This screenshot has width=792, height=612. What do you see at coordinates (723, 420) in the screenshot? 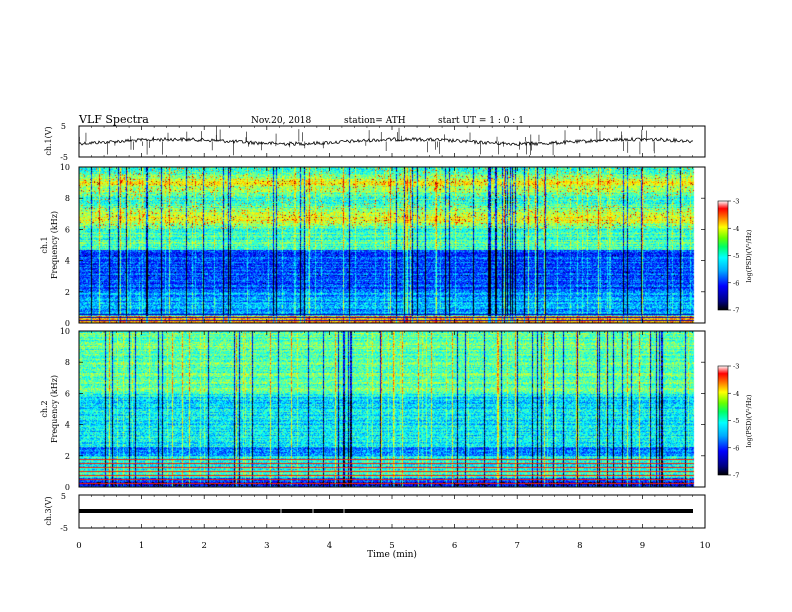
I see `ch2-colorbar-gradient` at bounding box center [723, 420].